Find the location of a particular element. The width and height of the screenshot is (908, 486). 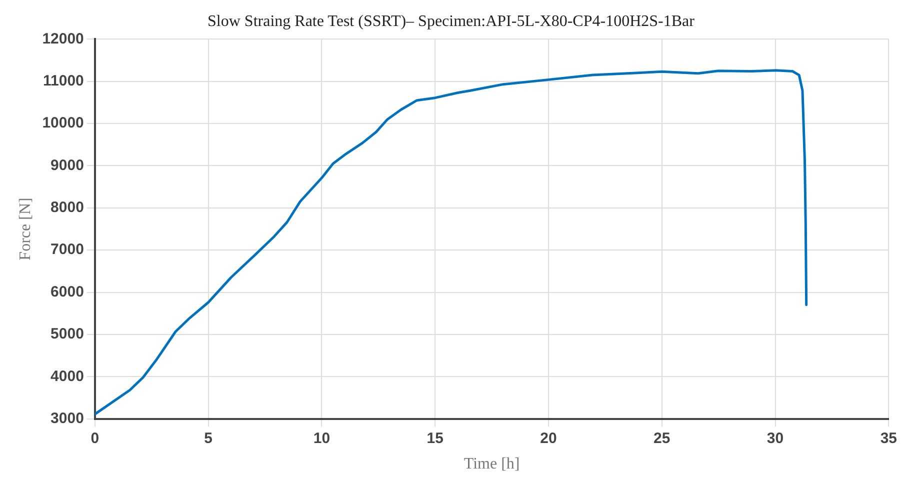

x-tick-label: 0 is located at coordinates (95, 438).